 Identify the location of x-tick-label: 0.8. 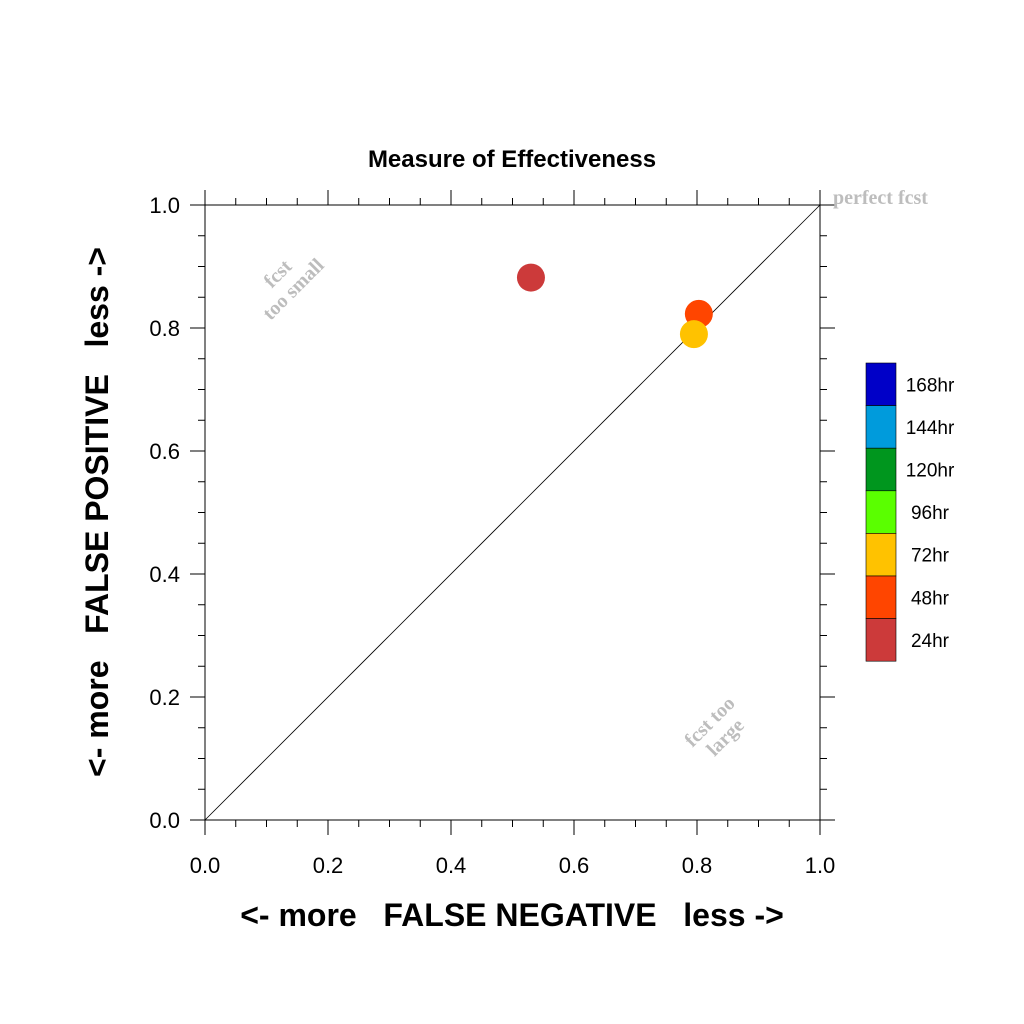
(697, 865).